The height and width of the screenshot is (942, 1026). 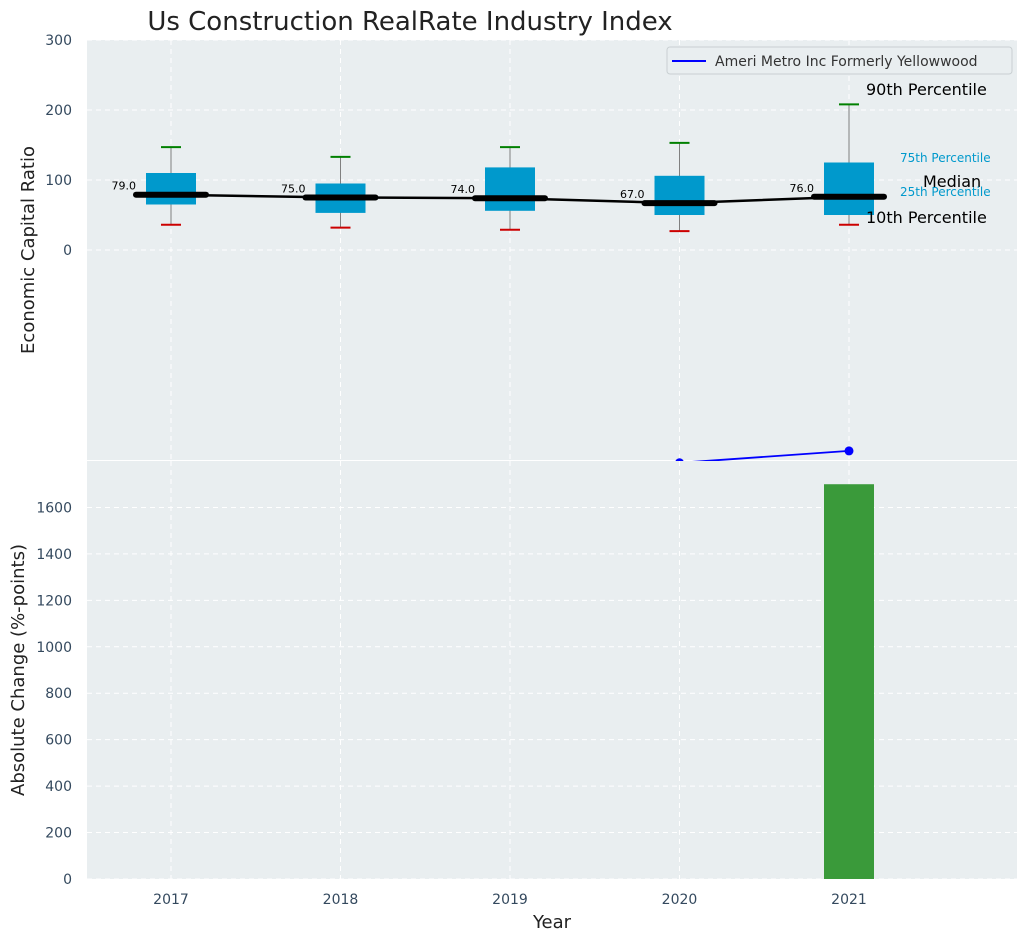 I want to click on x-tick-label: 2021, so click(x=849, y=900).